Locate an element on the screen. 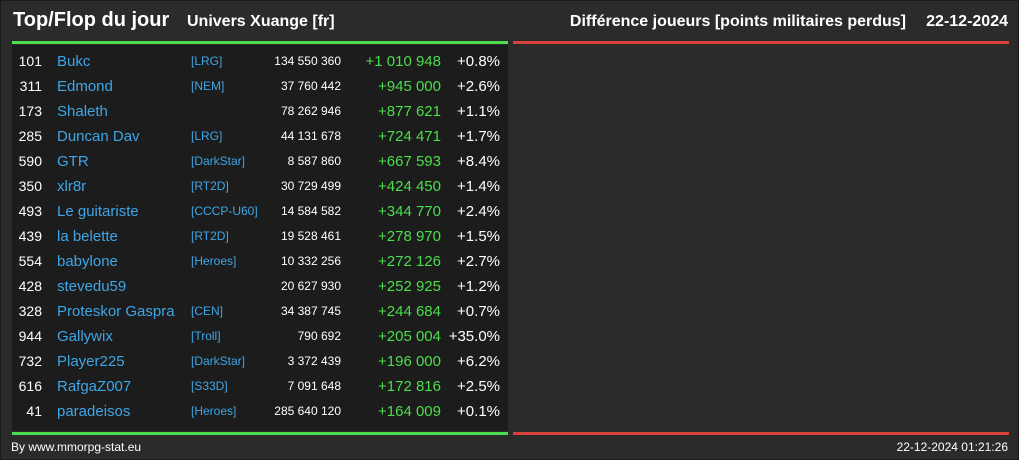 The height and width of the screenshot is (460, 1019). player-name-link: babylone is located at coordinates (87, 261).